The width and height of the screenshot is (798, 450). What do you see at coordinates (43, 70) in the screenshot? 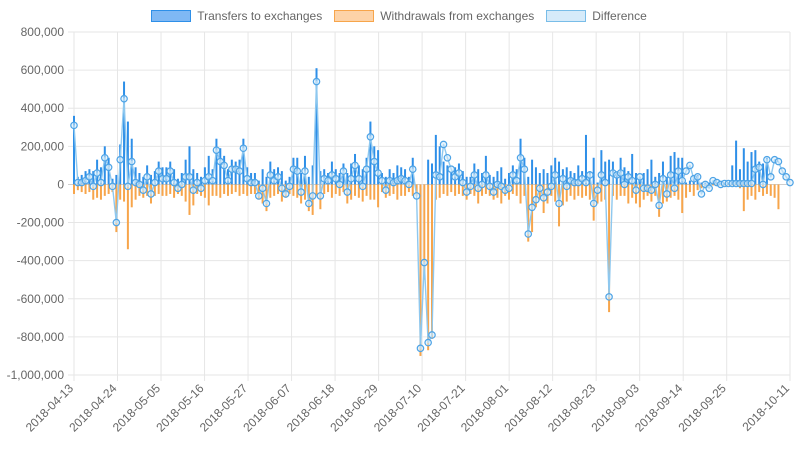
I see `y-tick-label: 600,000` at bounding box center [43, 70].